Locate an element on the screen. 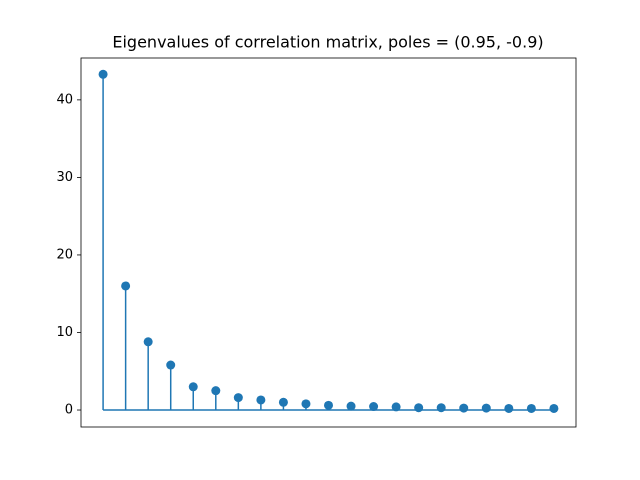 This screenshot has height=480, width=640. y-tick-label: 20 is located at coordinates (64, 254).